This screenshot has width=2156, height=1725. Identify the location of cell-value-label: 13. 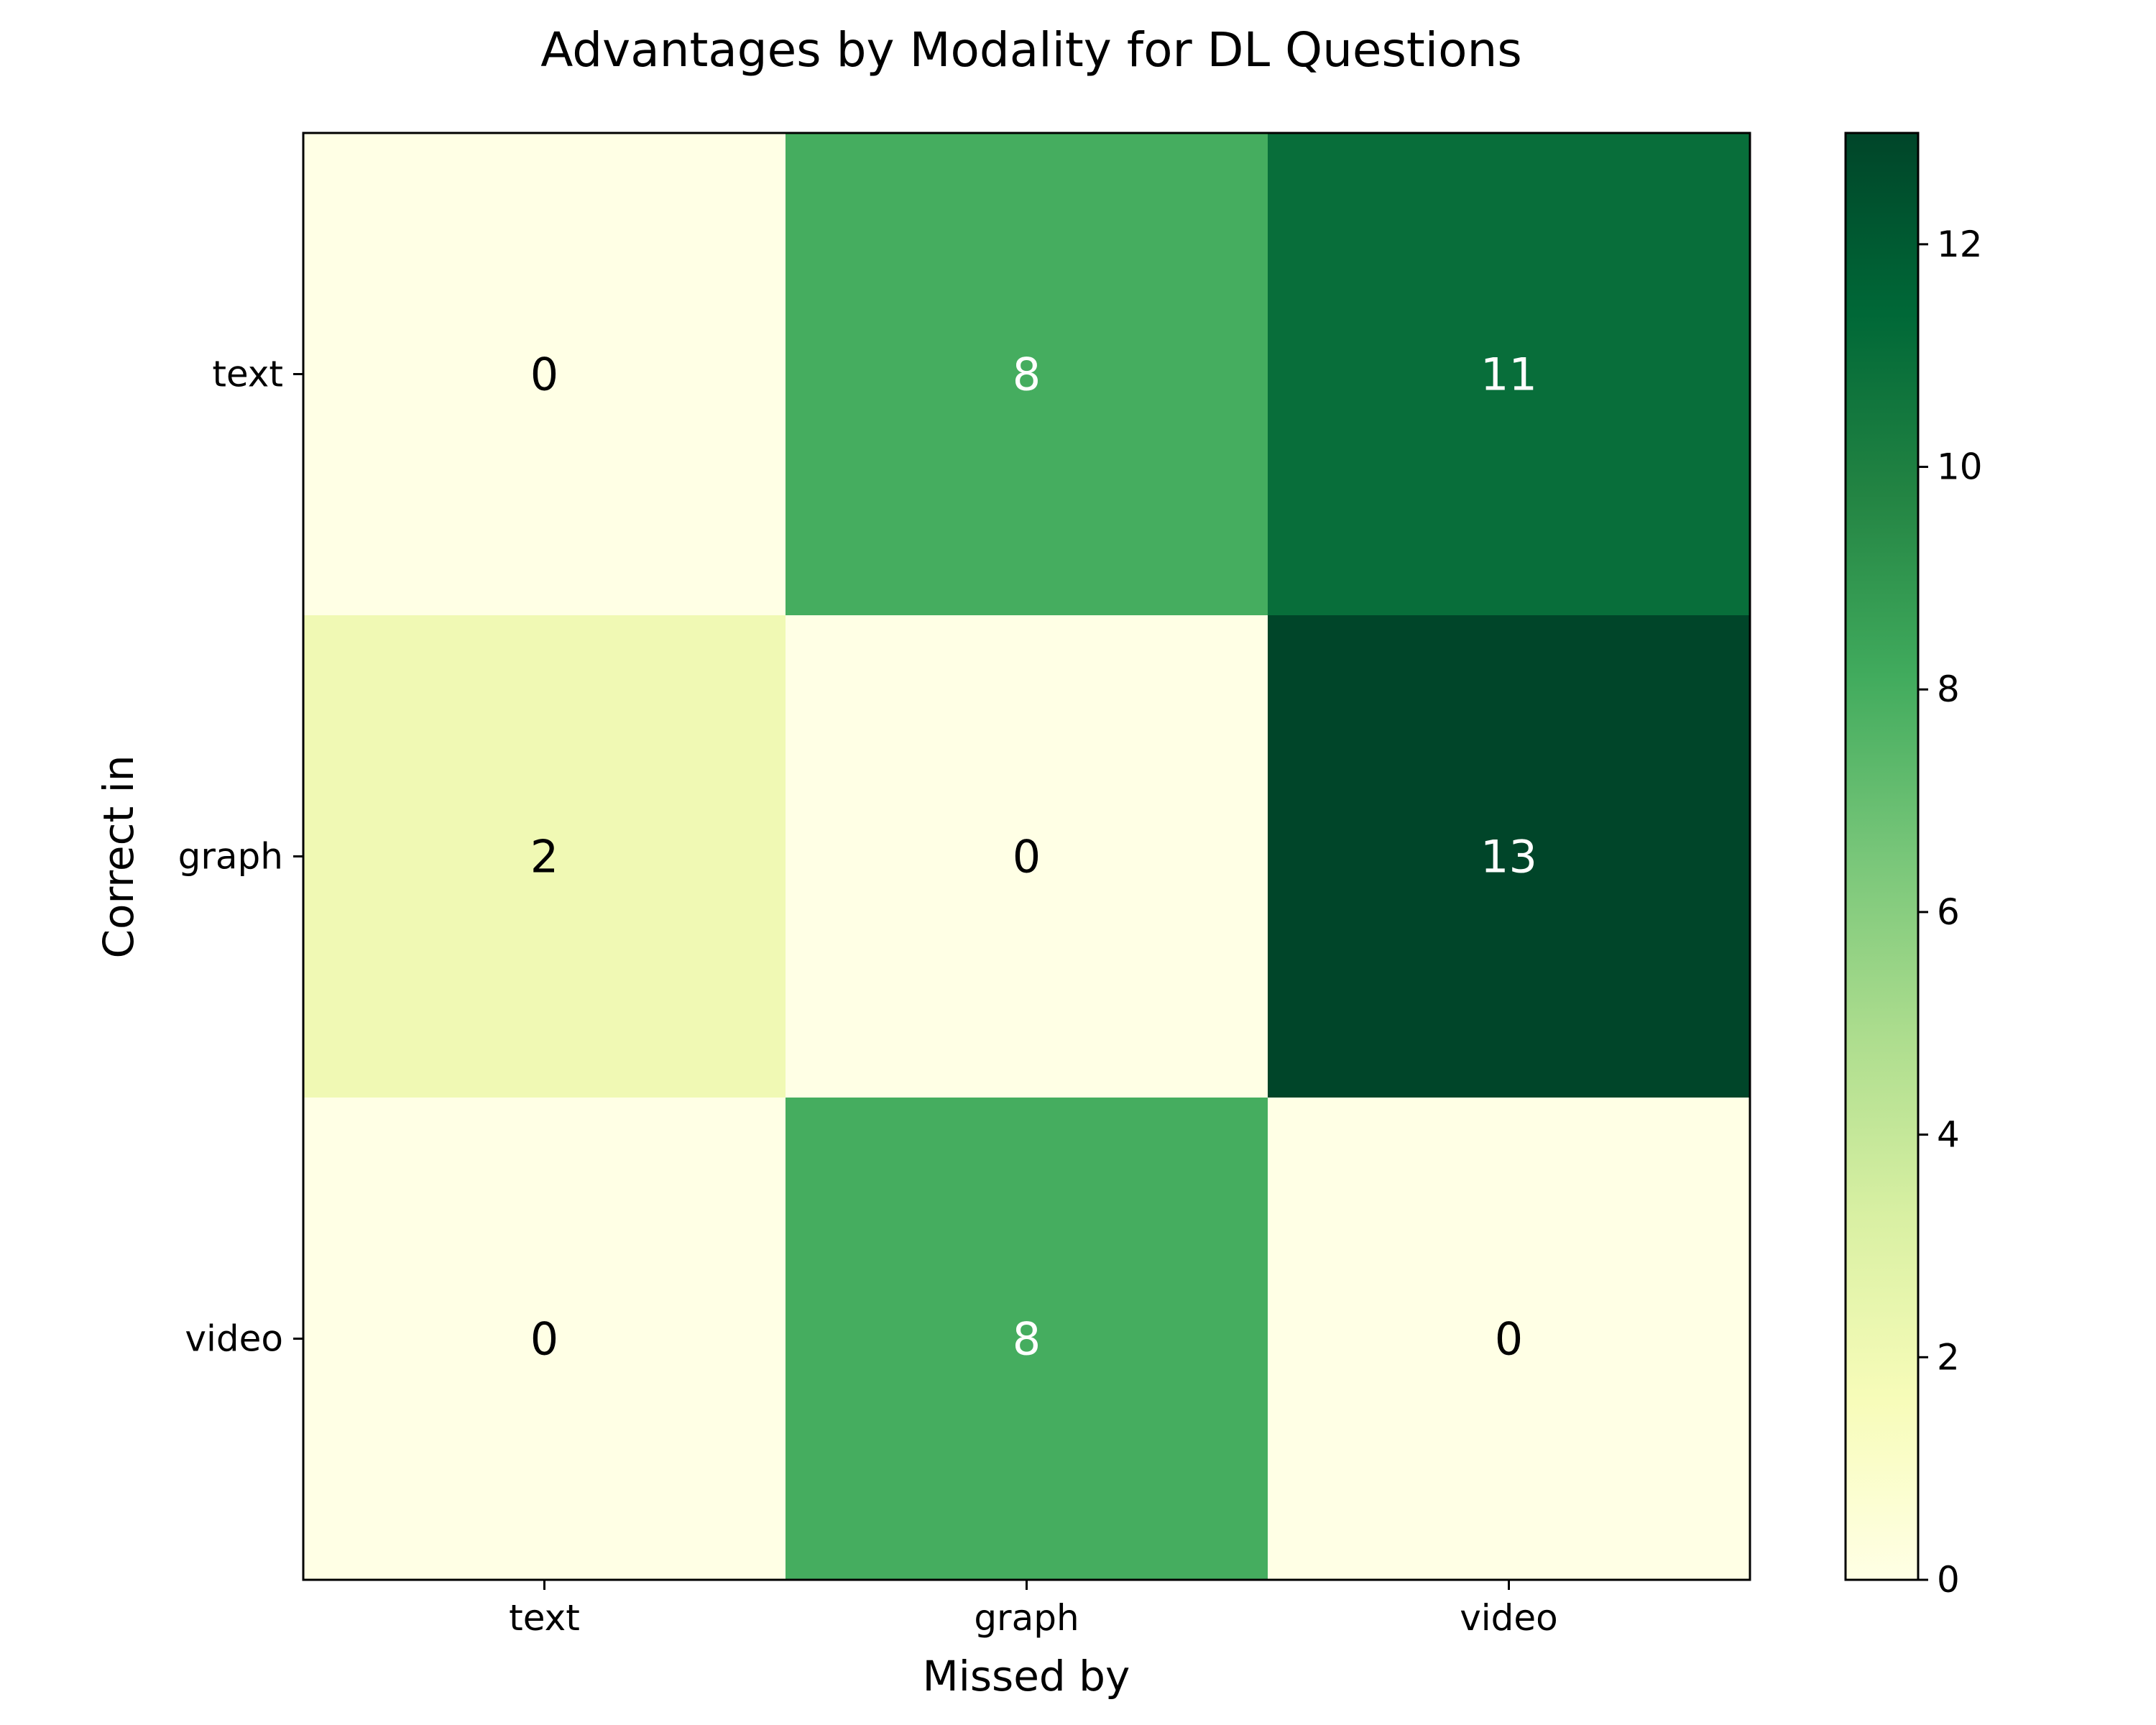
(1508, 857).